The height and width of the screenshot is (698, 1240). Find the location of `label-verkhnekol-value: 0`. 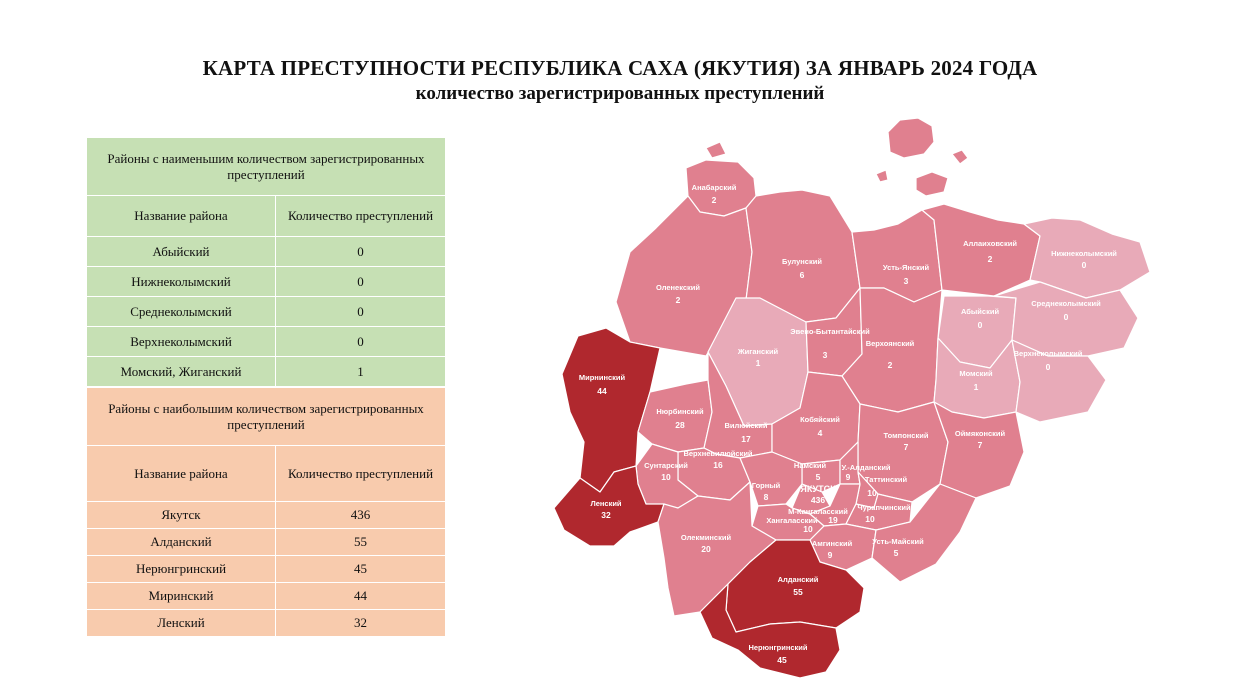

label-verkhnekol-value: 0 is located at coordinates (1048, 367).